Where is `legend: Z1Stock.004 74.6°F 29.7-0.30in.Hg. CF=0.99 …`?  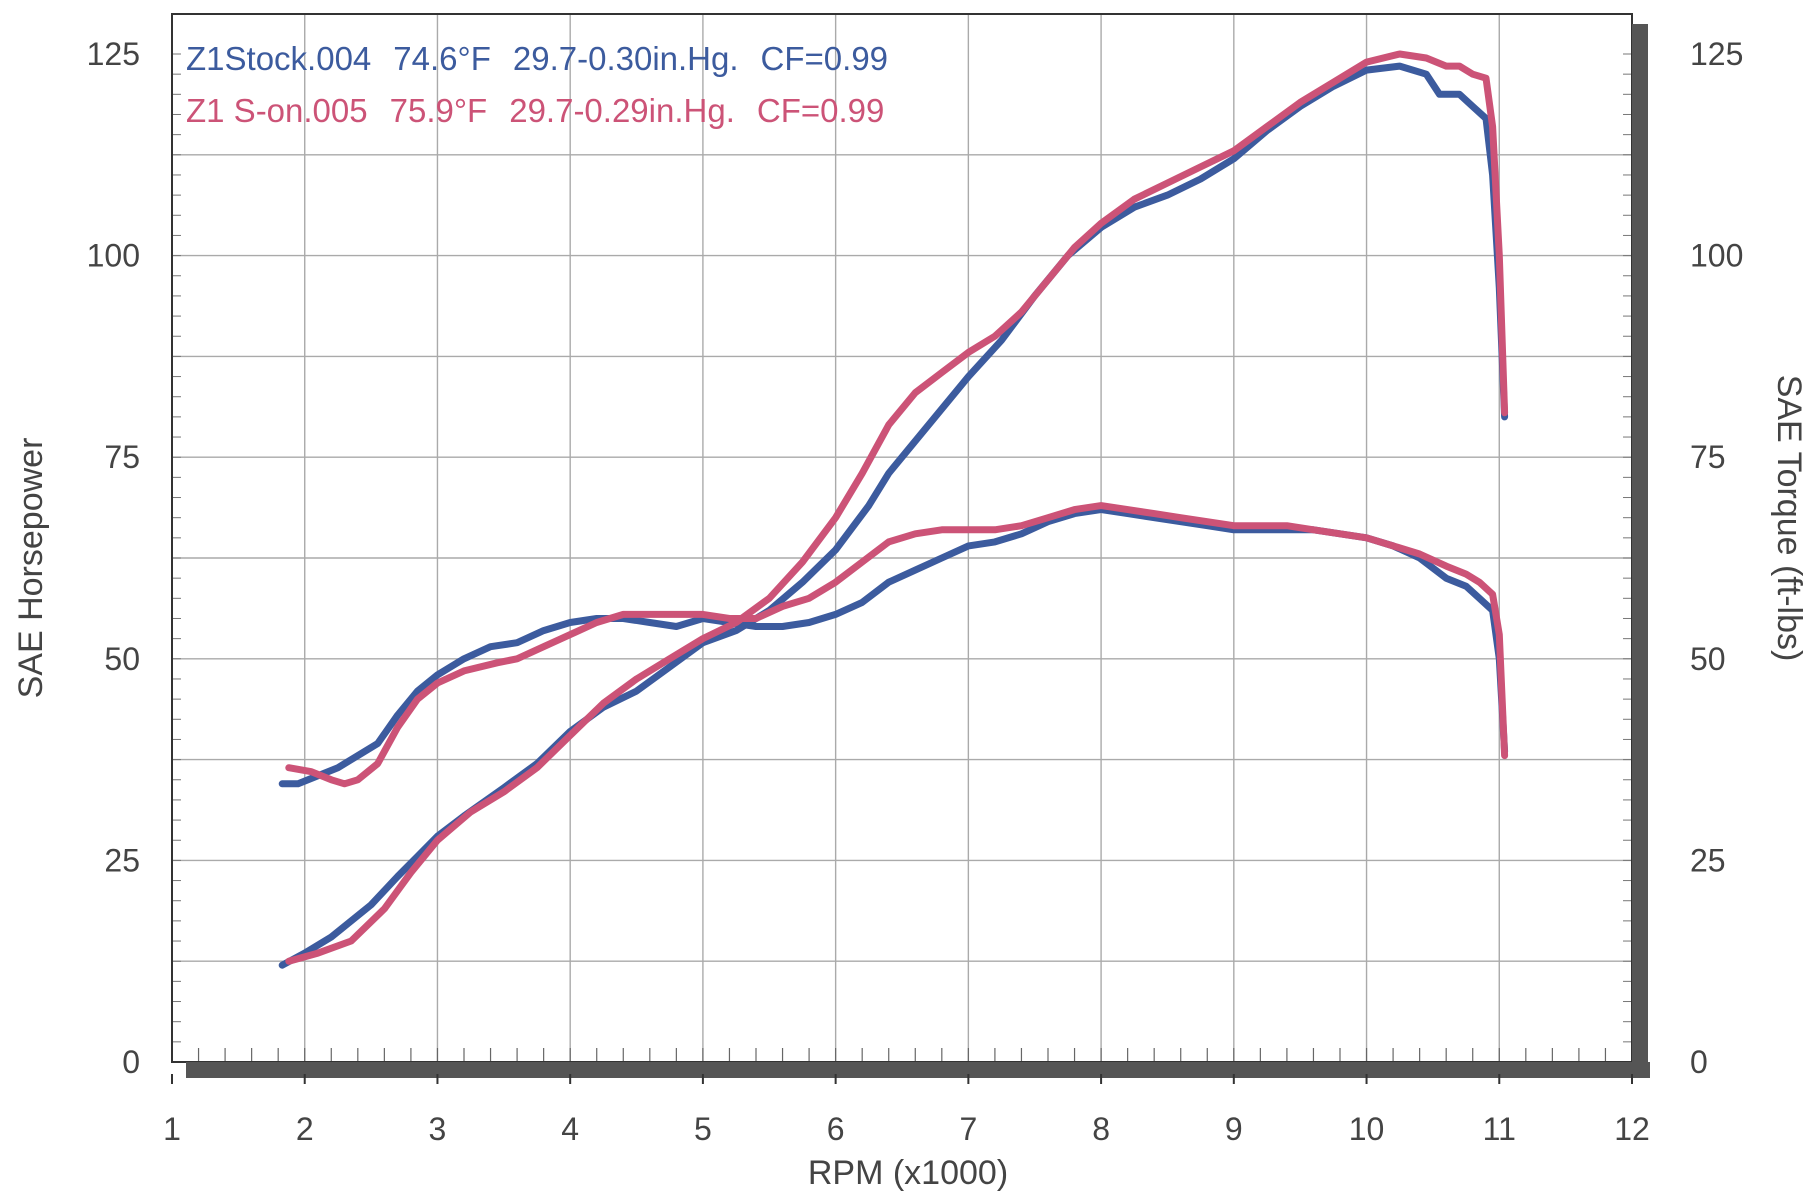
legend: Z1Stock.004 74.6°F 29.7-0.30in.Hg. CF=0.99 … is located at coordinates (537, 84).